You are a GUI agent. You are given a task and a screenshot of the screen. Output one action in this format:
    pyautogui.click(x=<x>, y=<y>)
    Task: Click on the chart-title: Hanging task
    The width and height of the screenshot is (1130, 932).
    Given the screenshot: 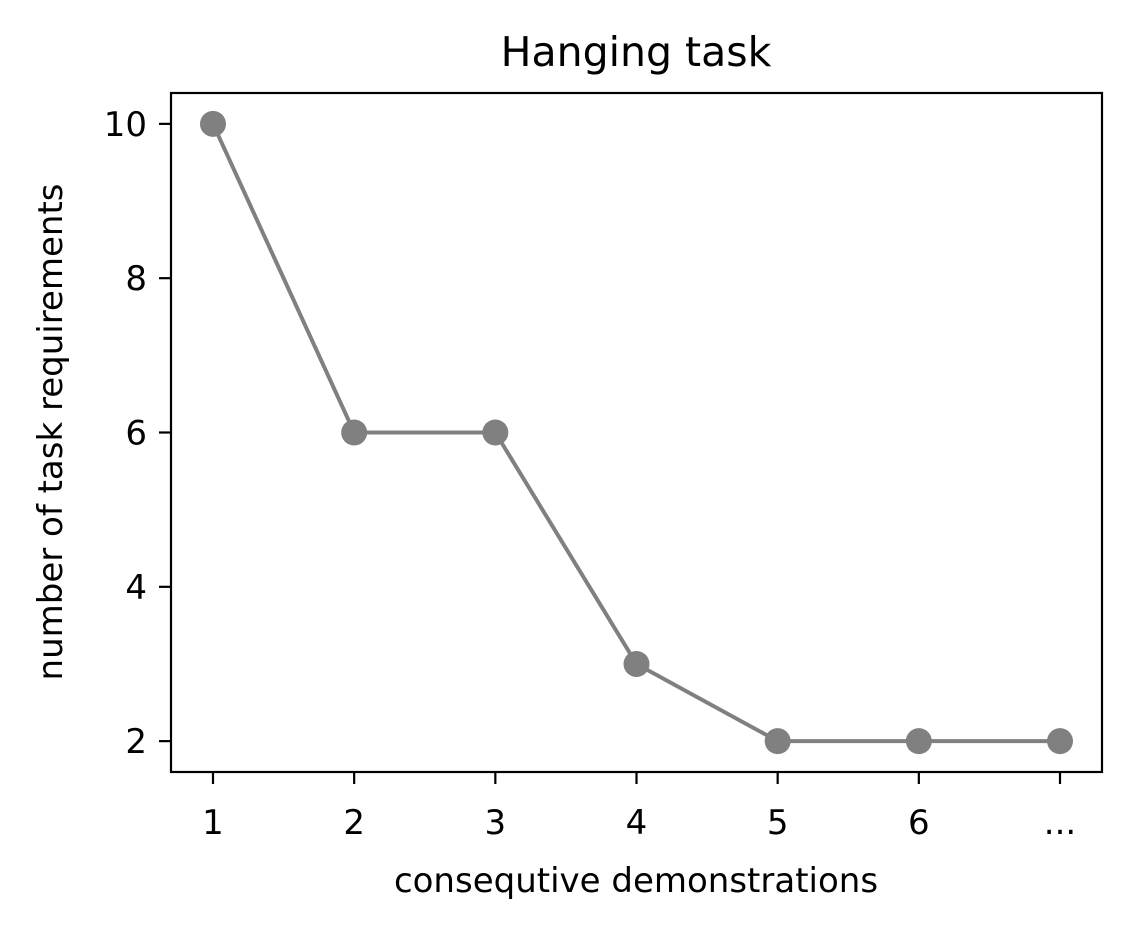 What is the action you would take?
    pyautogui.click(x=636, y=52)
    